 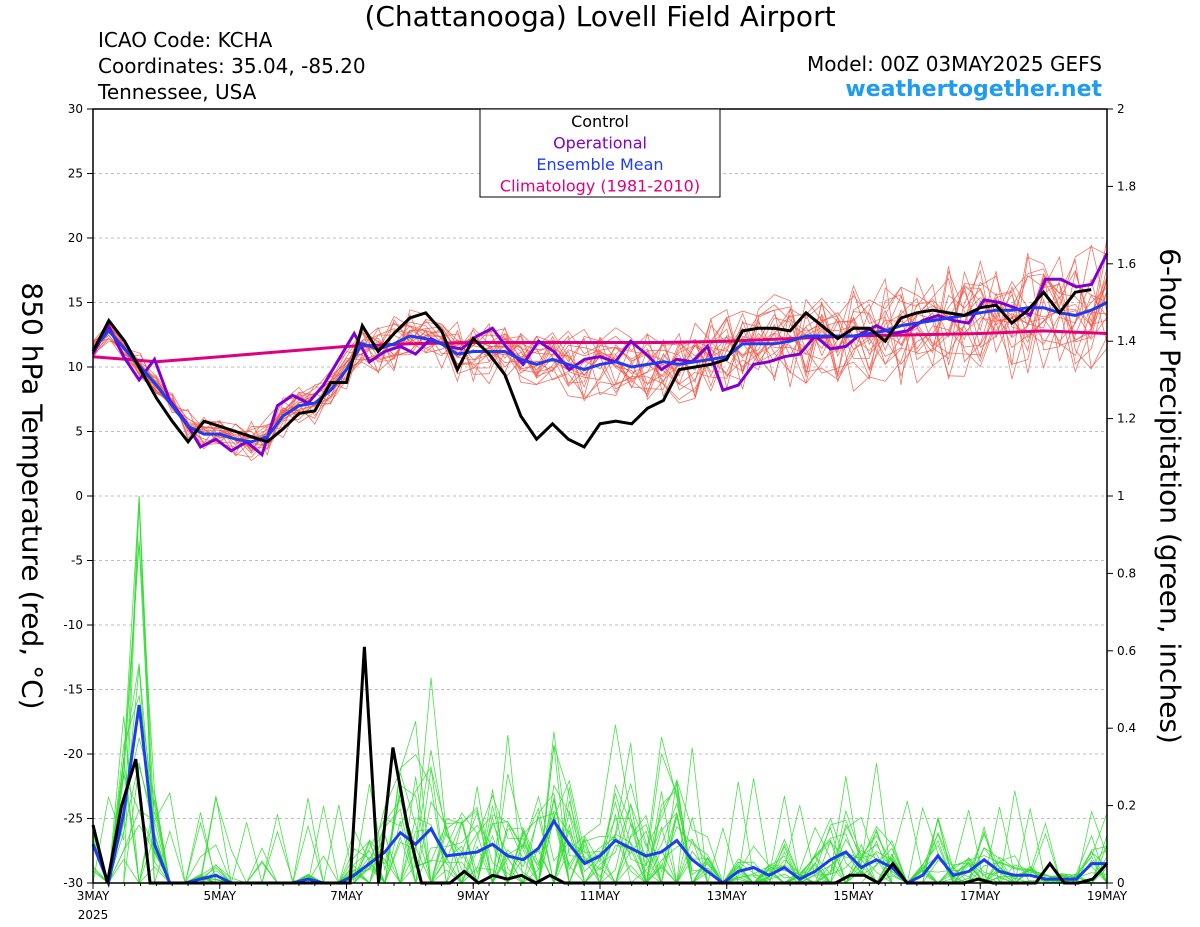 I want to click on control-temp-line, so click(x=591, y=368).